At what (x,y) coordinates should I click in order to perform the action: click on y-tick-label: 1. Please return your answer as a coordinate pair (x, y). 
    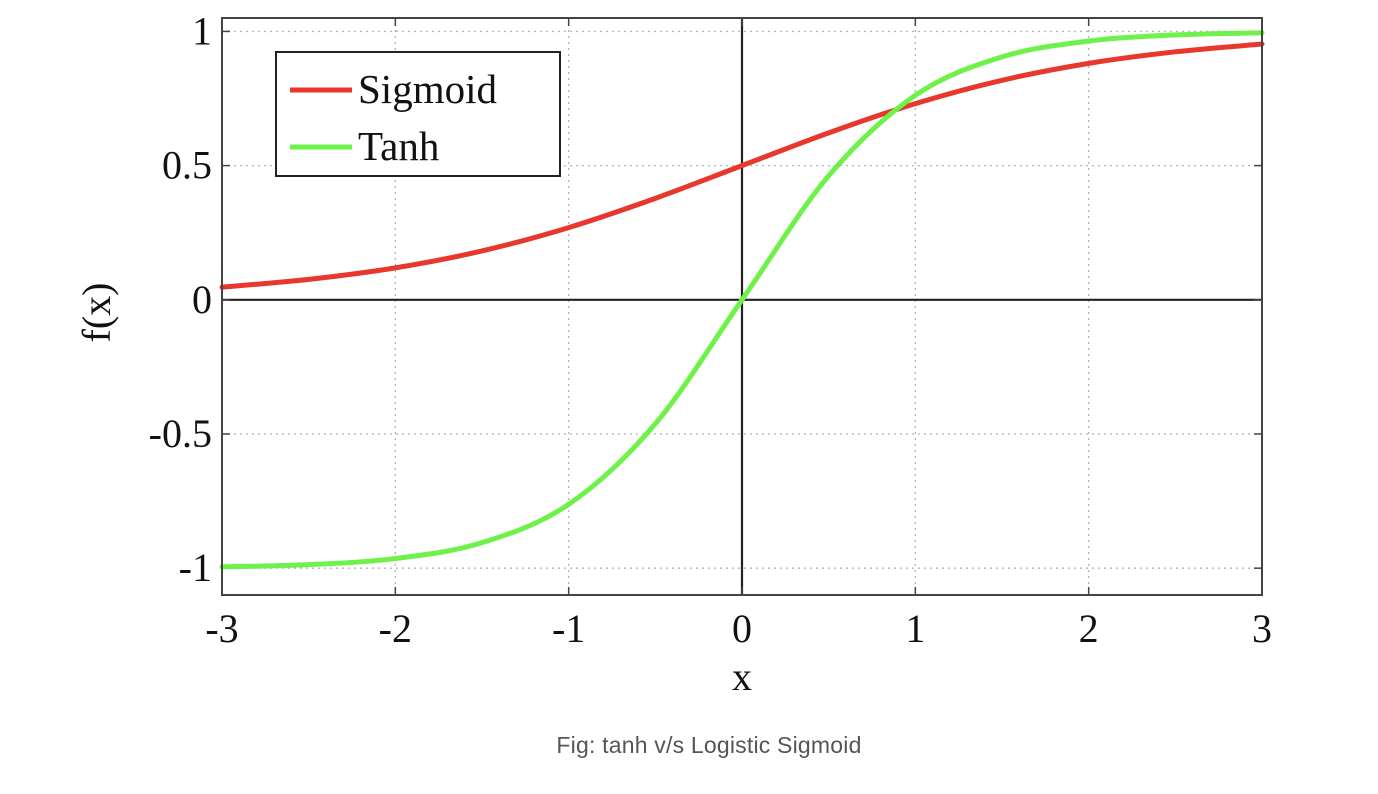
    Looking at the image, I should click on (202, 30).